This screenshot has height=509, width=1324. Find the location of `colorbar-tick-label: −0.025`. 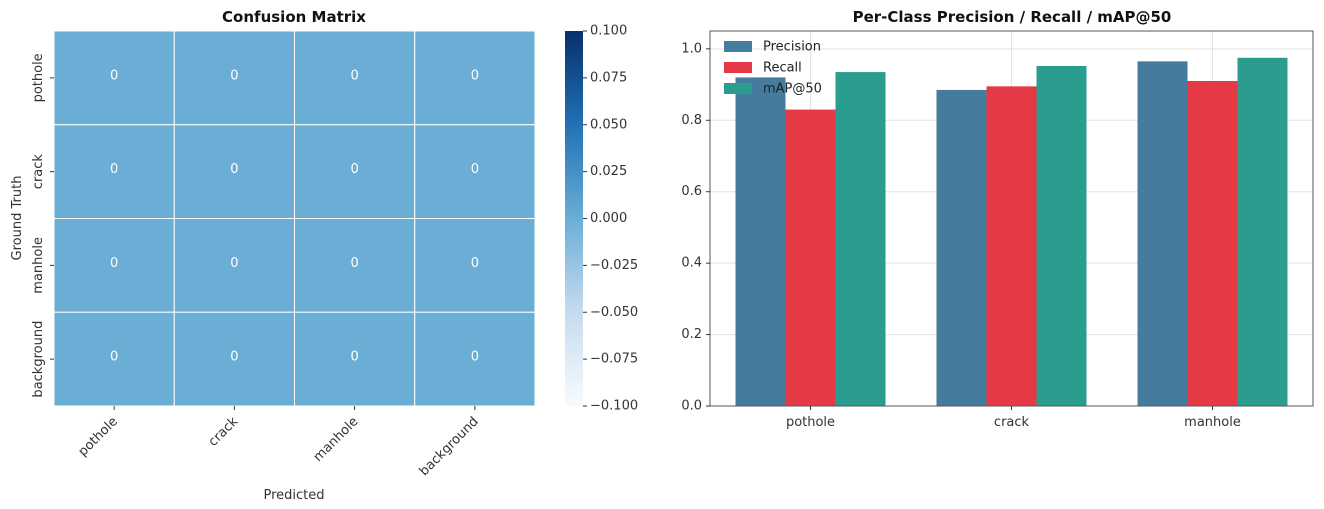

colorbar-tick-label: −0.025 is located at coordinates (614, 265).